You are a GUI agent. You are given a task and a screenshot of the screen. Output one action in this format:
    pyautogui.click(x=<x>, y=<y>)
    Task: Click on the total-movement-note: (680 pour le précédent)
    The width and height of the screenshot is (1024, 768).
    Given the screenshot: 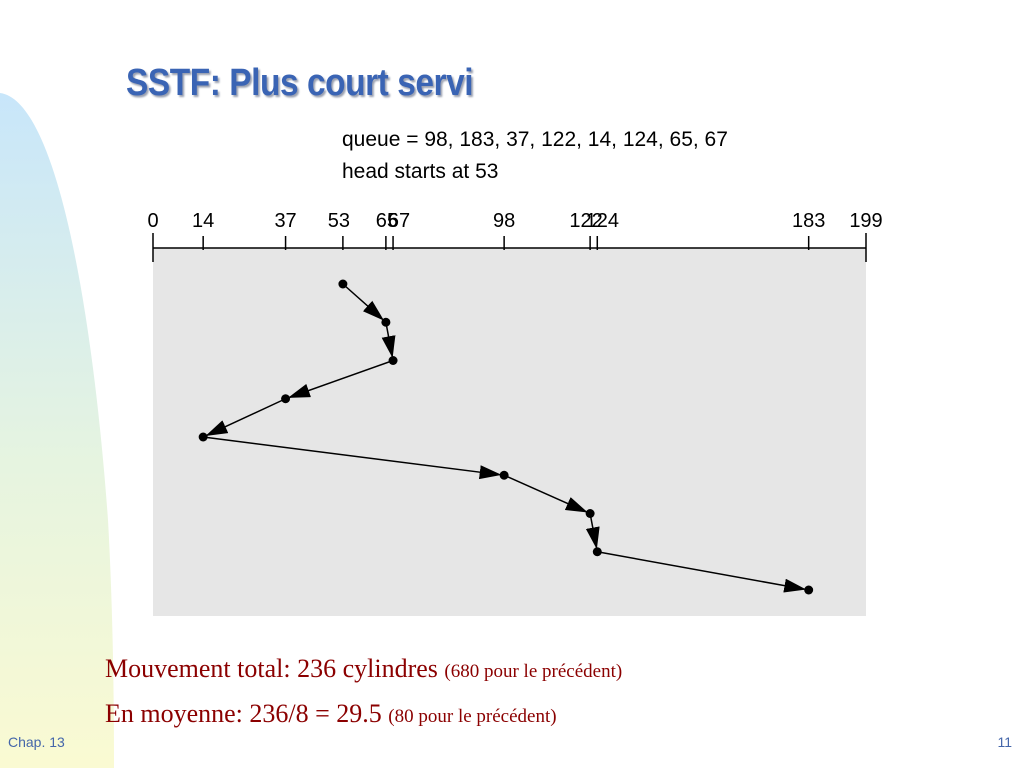 What is the action you would take?
    pyautogui.click(x=533, y=671)
    